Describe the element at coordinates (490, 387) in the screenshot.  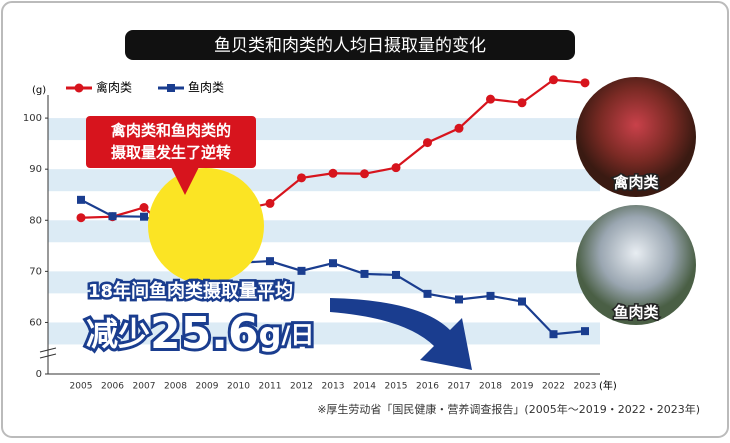
I see `x-tick-label: 2018` at that location.